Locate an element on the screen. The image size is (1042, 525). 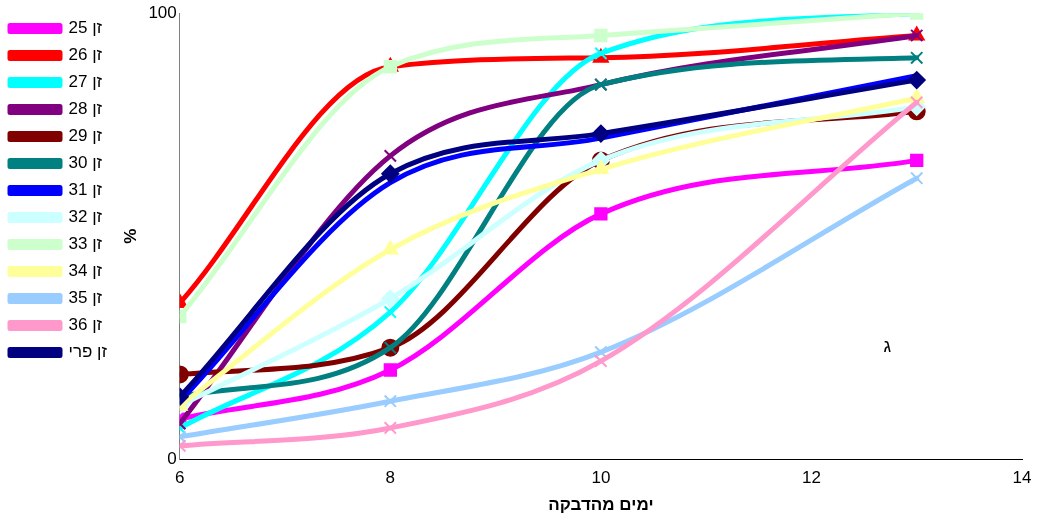
legend-label: זן פרי is located at coordinates (88, 352).